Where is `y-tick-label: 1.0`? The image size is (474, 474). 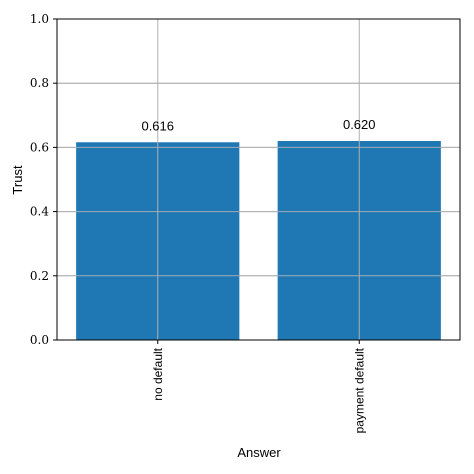 y-tick-label: 1.0 is located at coordinates (39, 19).